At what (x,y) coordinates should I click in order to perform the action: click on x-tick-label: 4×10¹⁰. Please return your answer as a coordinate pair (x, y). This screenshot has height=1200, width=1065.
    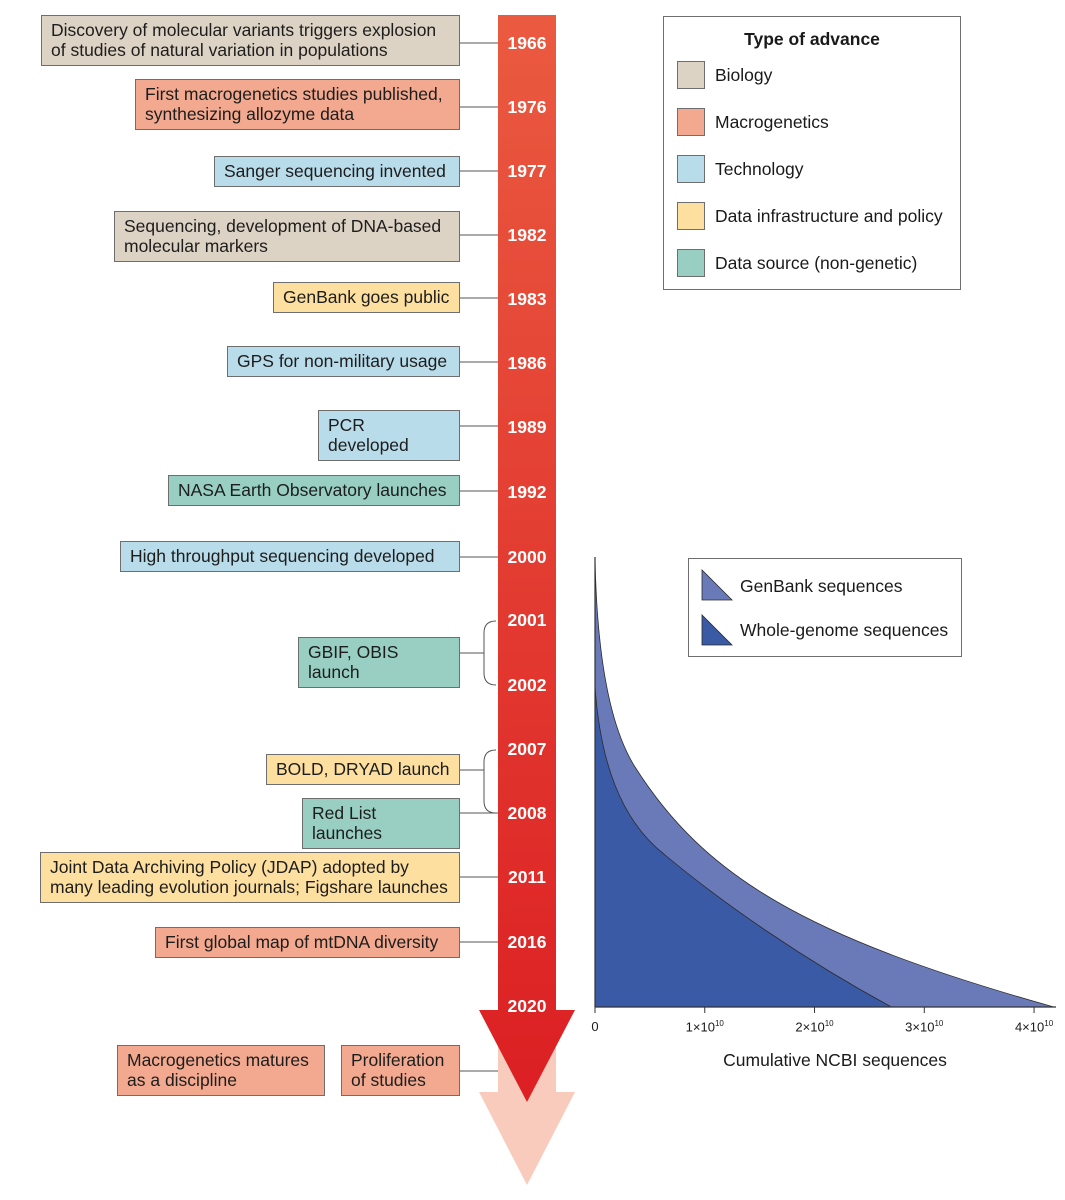
    Looking at the image, I should click on (1034, 1027).